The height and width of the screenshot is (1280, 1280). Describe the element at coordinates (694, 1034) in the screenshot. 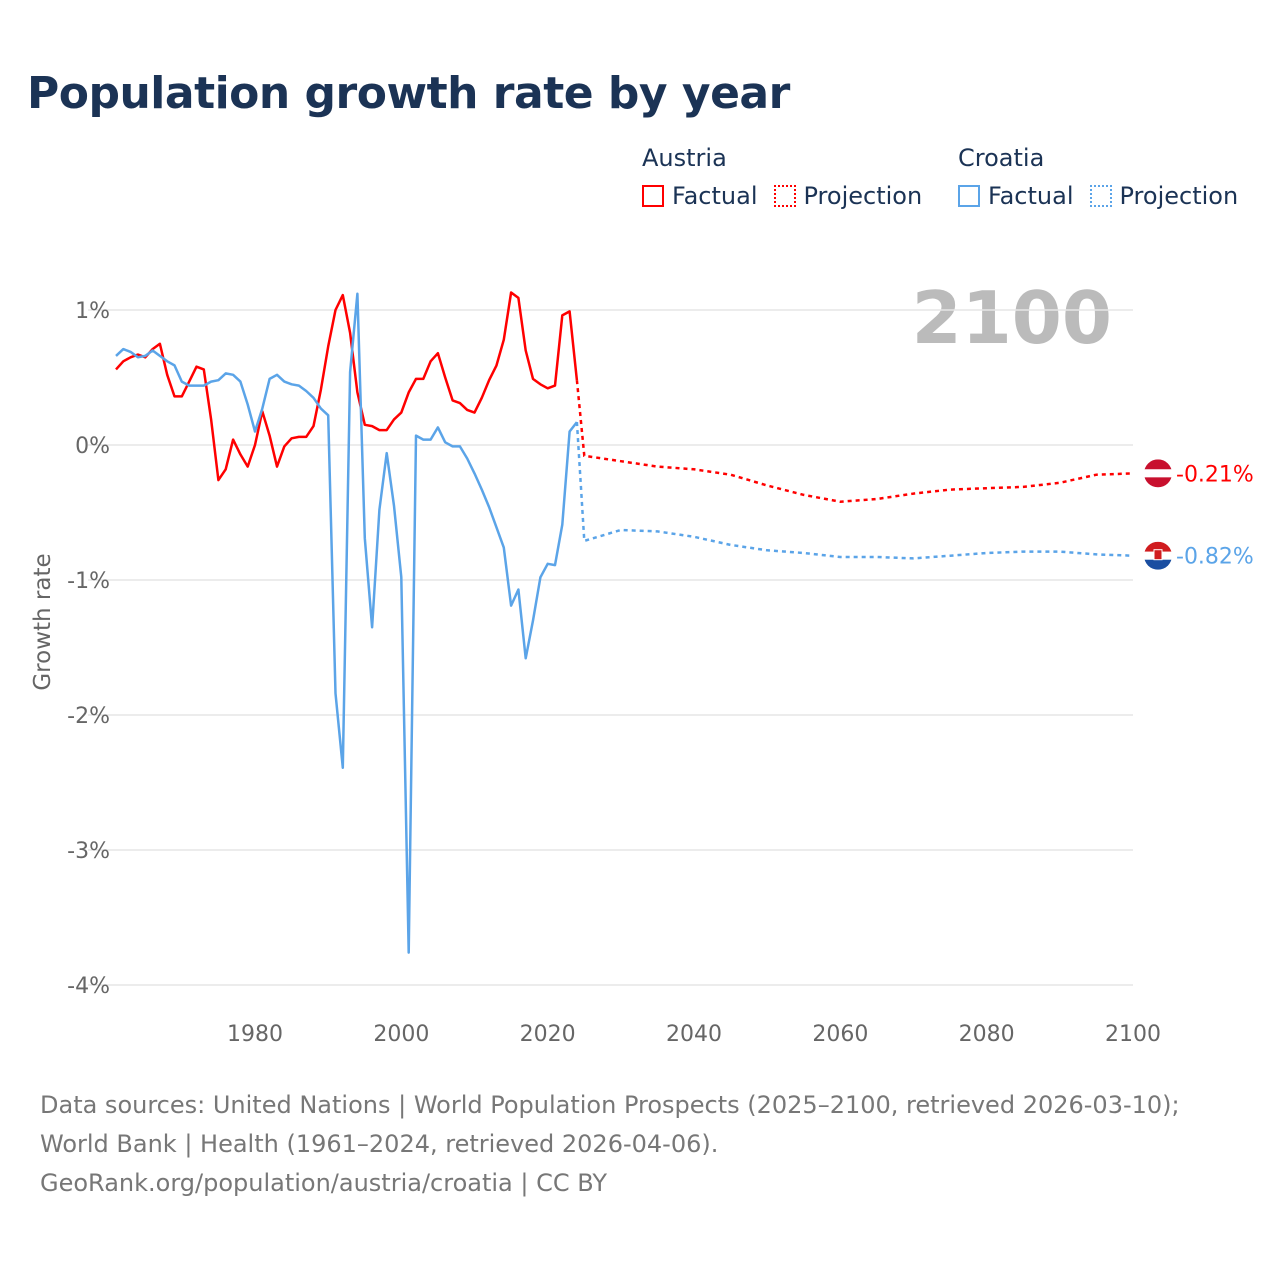

I see `x-tick-label: 2040` at that location.